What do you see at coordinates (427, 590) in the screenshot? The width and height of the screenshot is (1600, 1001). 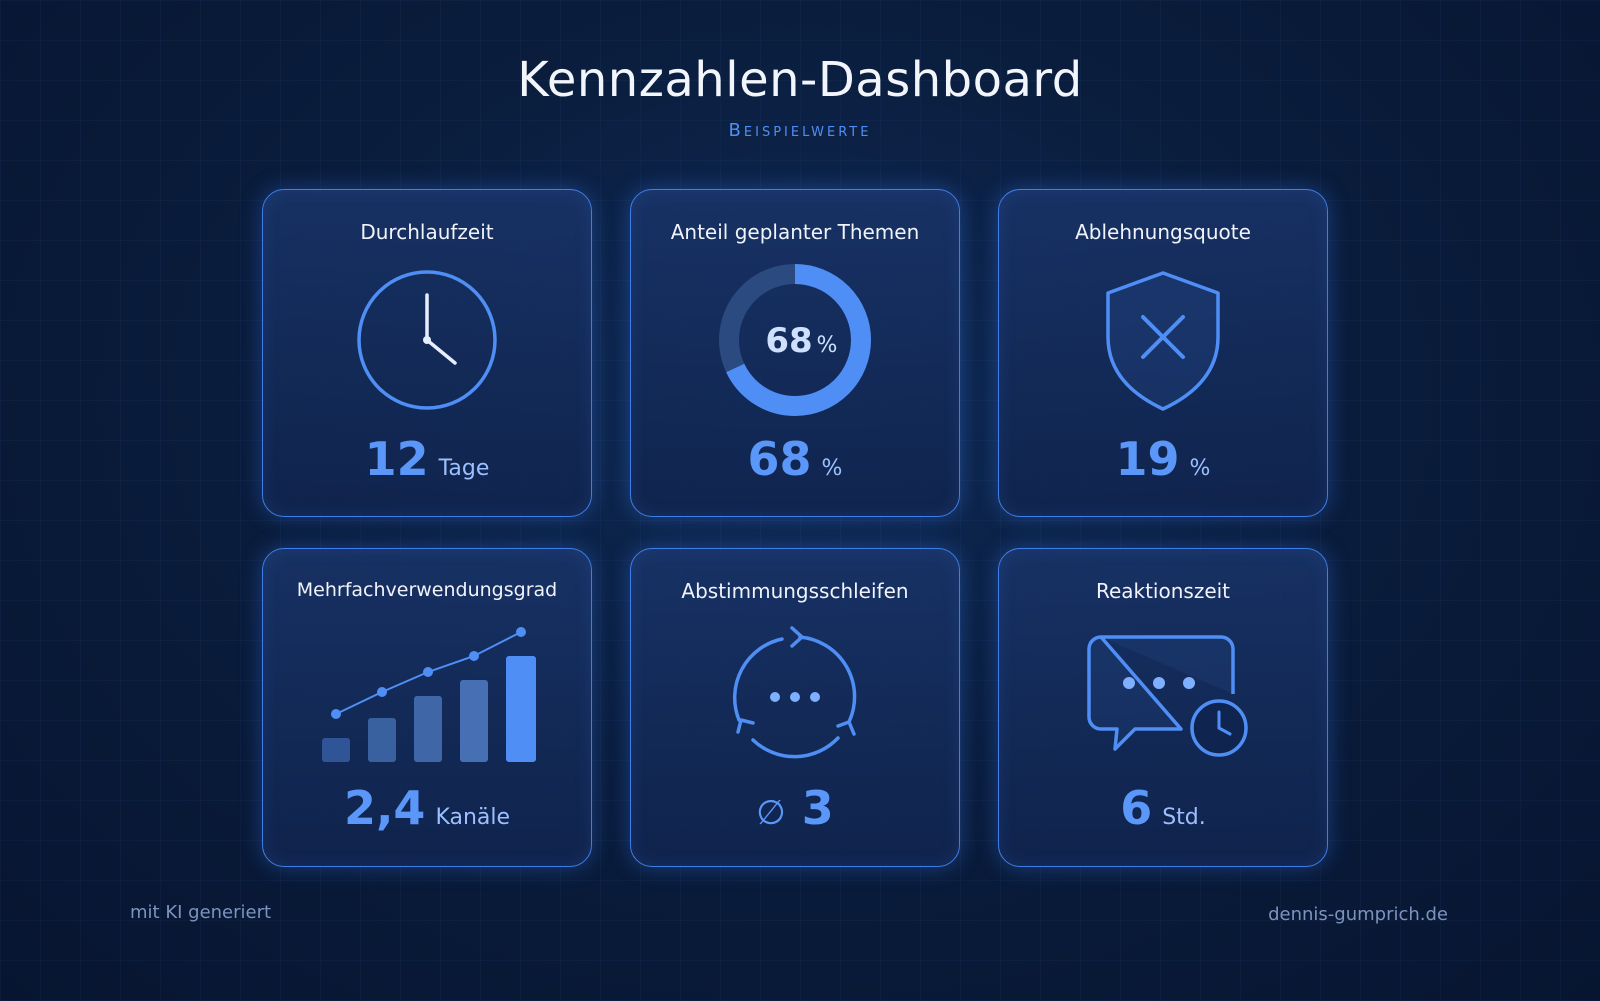 I see `card-title: Mehrfachverwendungsgrad` at bounding box center [427, 590].